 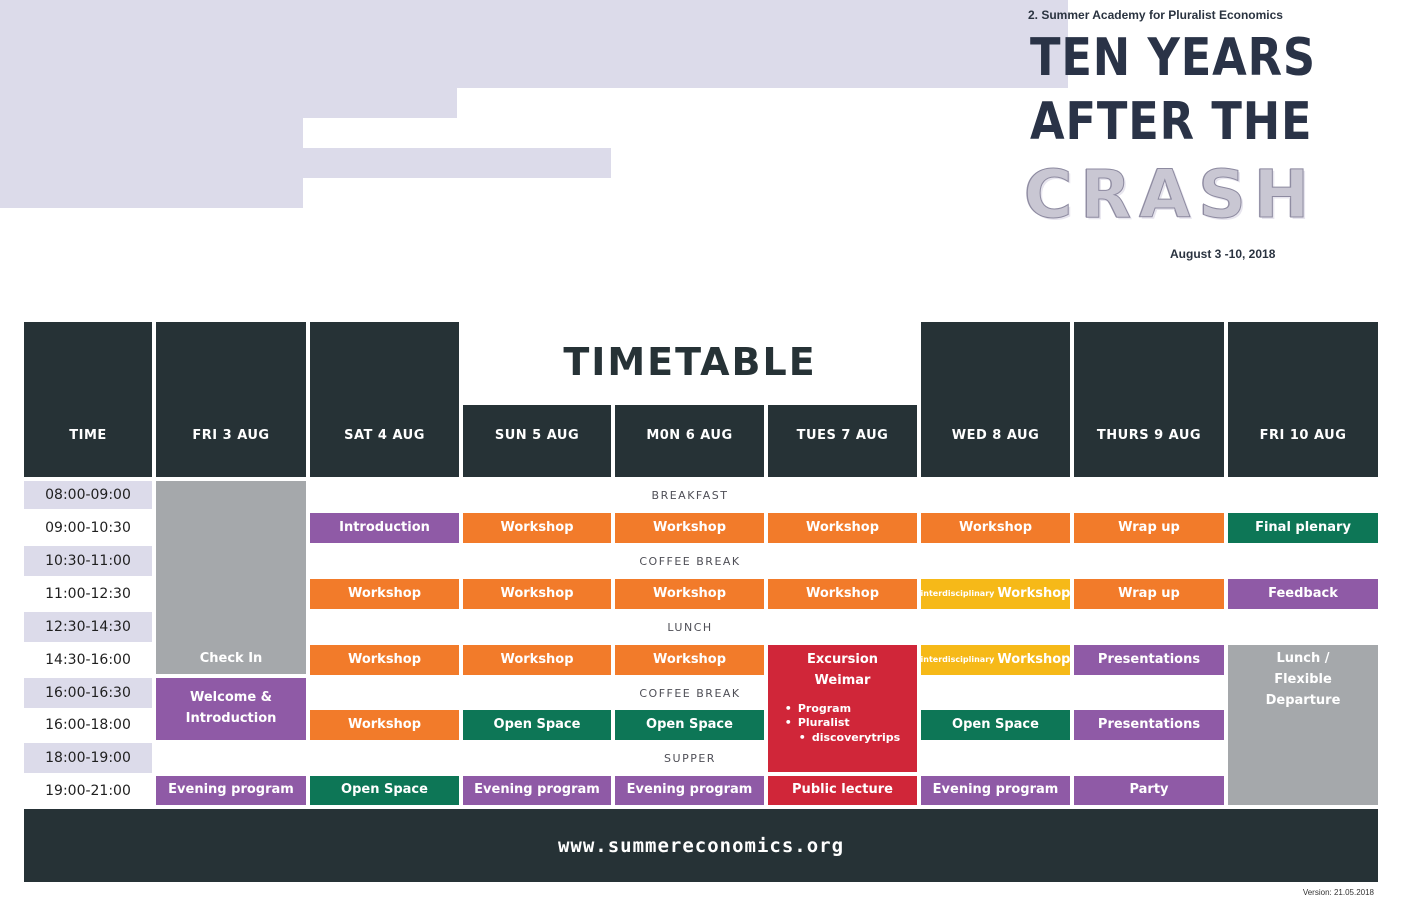 I want to click on event-label: Flexible, so click(x=1303, y=679).